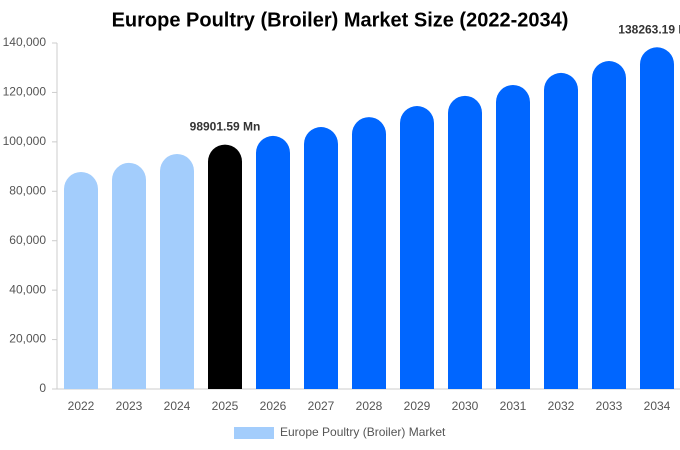 This screenshot has width=680, height=450. I want to click on x-tick-label: 2030, so click(465, 406).